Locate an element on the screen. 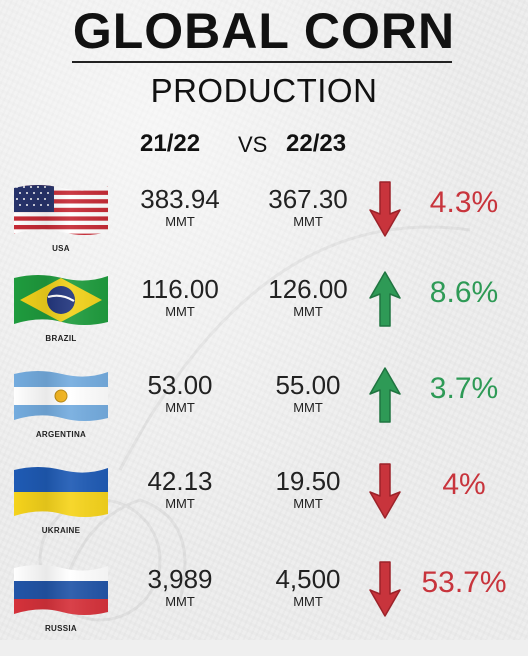 This screenshot has width=528, height=656. value-22-23: 367.30 is located at coordinates (308, 199).